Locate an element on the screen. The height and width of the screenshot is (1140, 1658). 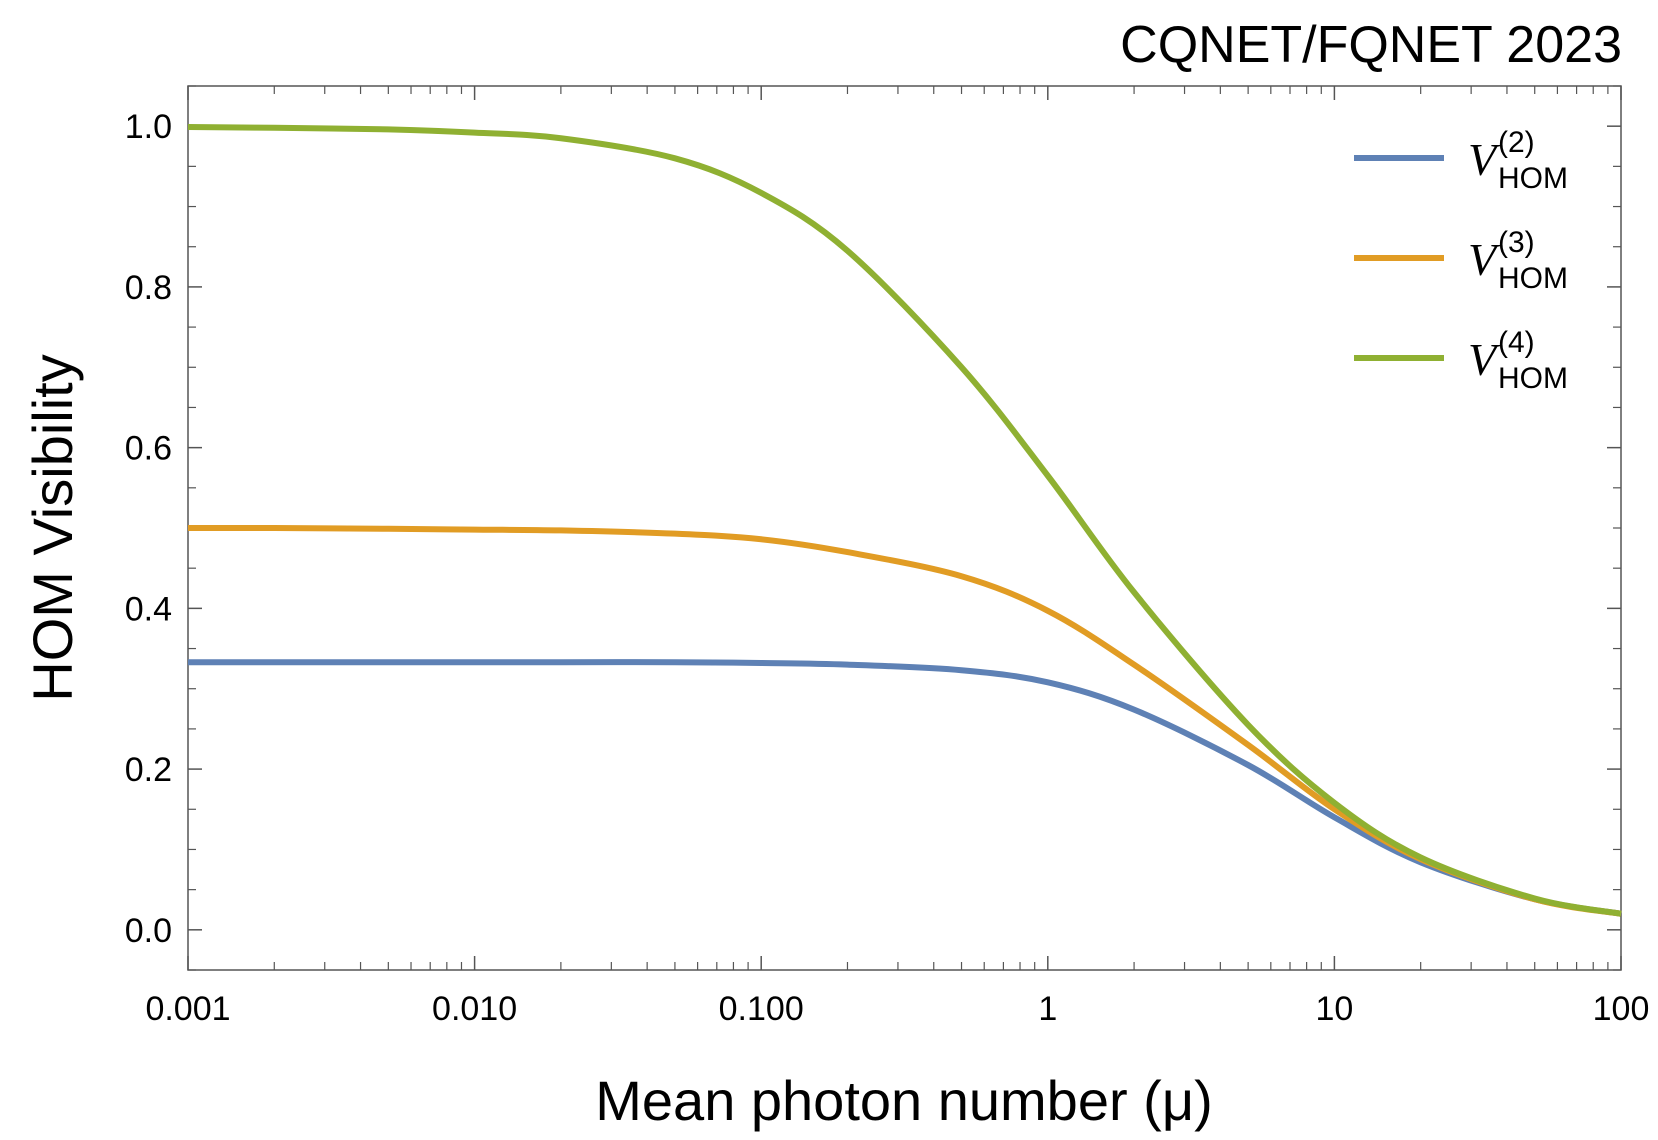
y-tick-label: 0.6 is located at coordinates (148, 449).